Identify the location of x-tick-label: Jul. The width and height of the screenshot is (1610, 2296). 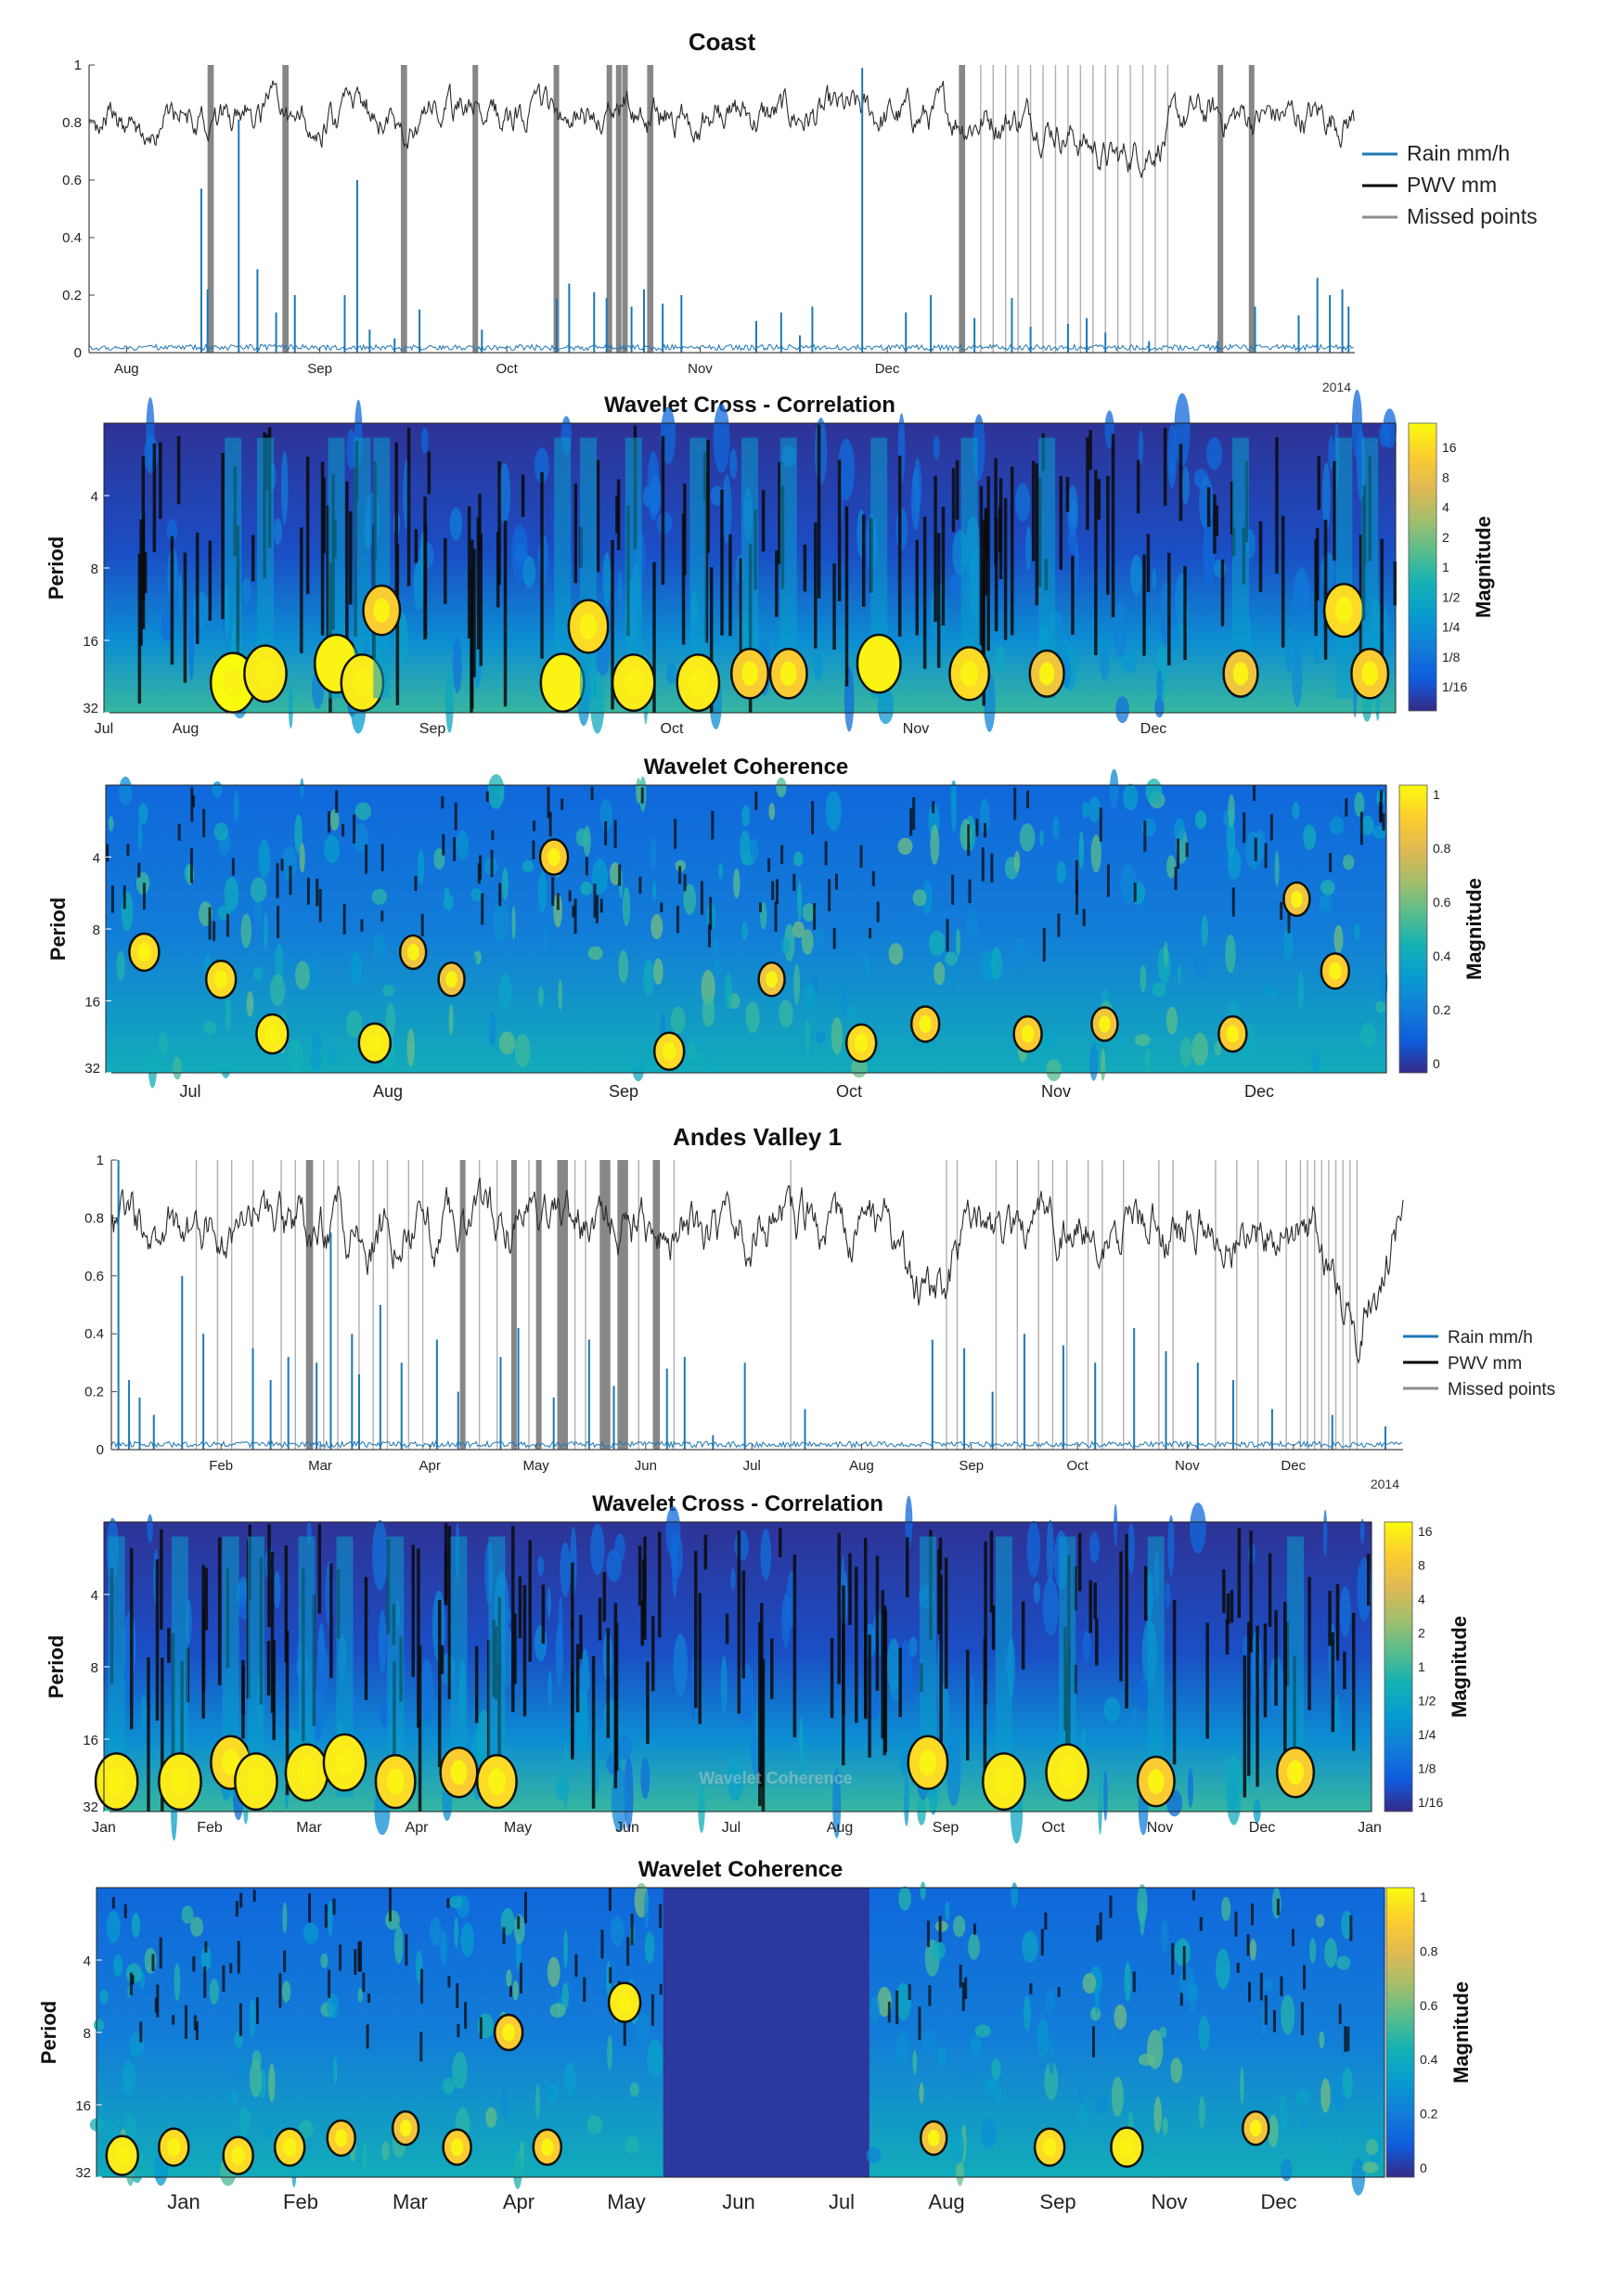
(842, 2201).